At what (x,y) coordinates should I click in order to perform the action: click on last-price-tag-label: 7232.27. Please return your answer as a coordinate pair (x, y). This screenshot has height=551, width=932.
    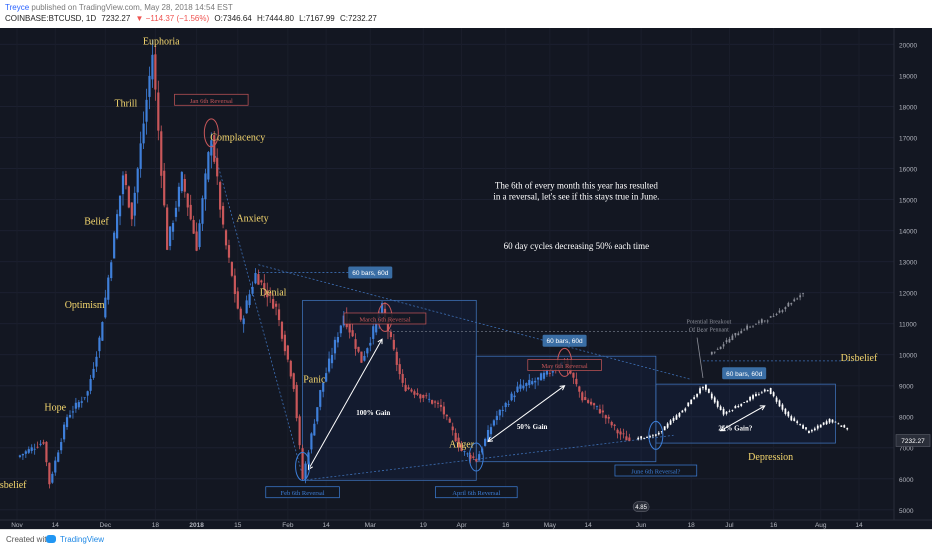
    Looking at the image, I should click on (913, 441).